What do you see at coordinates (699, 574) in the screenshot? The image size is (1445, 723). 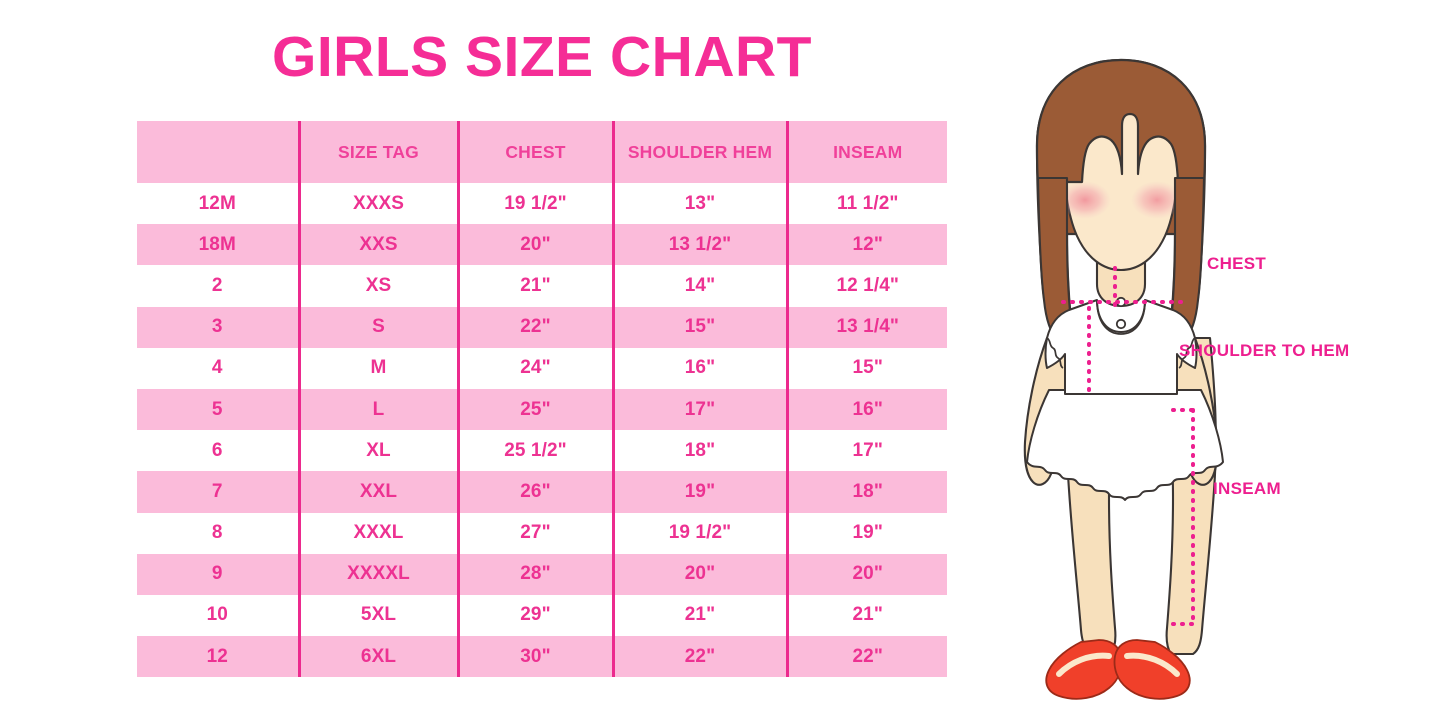 I see `cell-shoulder-hem: 20"` at bounding box center [699, 574].